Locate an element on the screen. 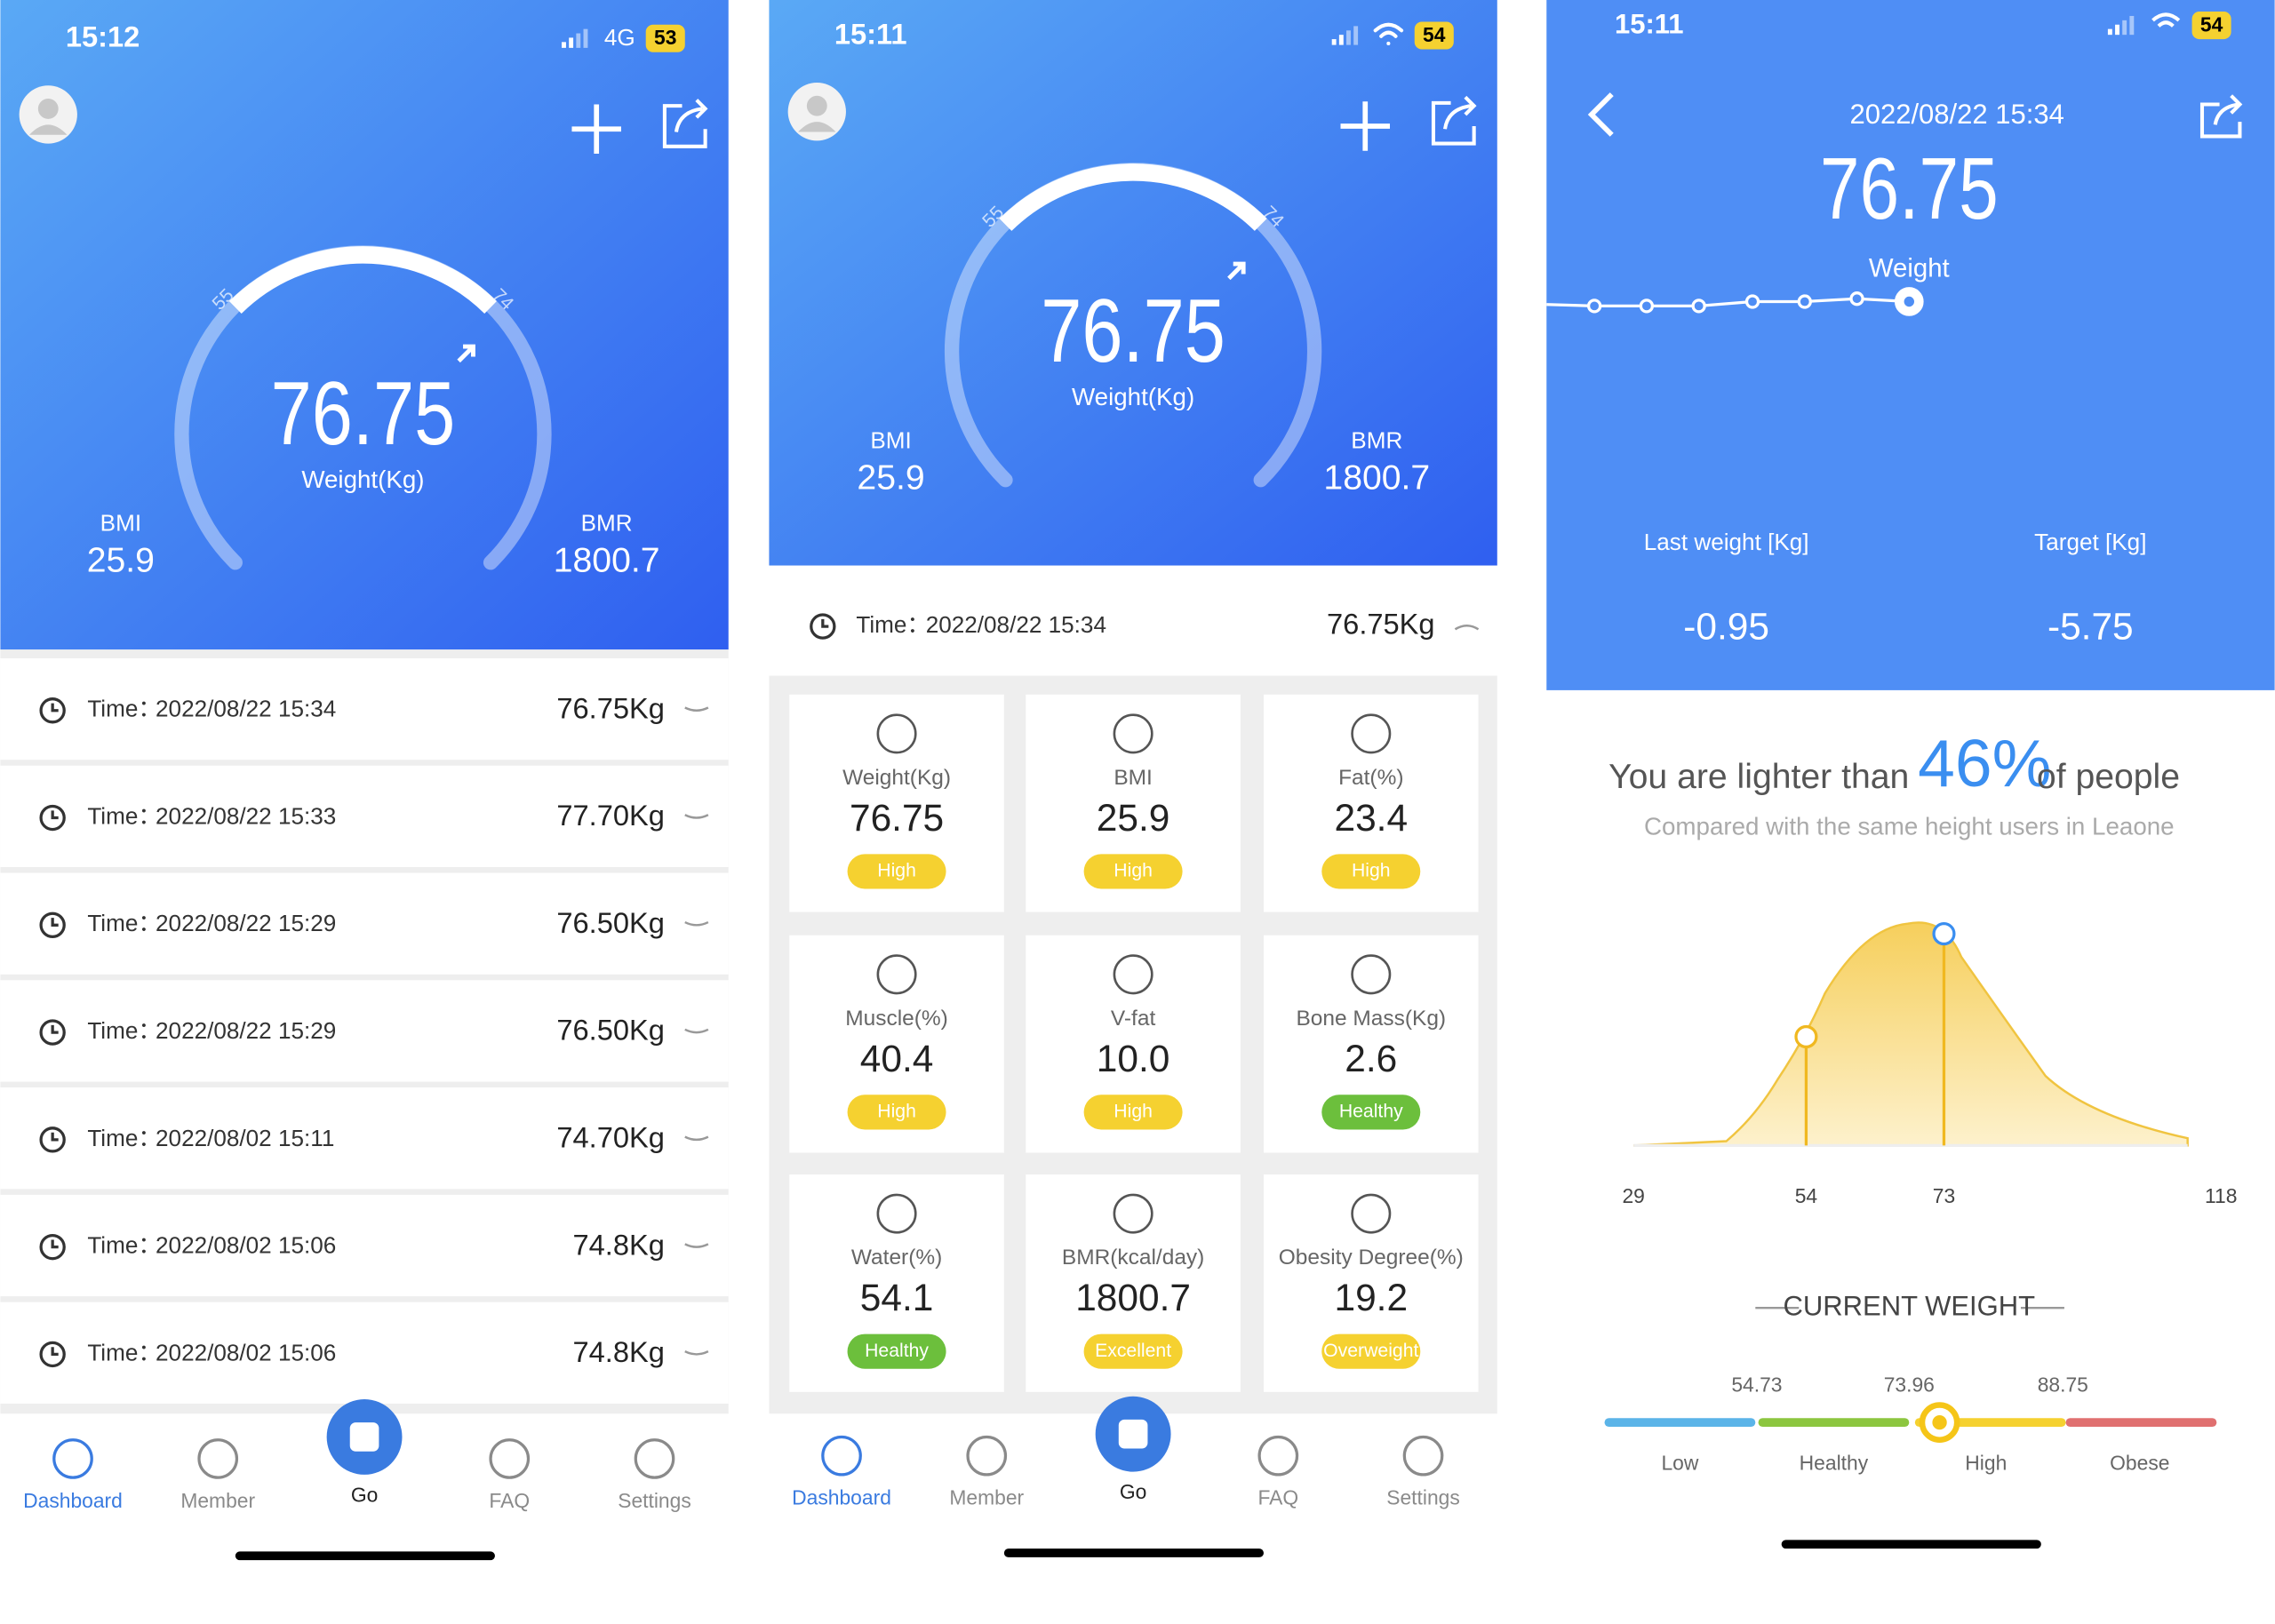  metric-status: High is located at coordinates (1133, 1111).